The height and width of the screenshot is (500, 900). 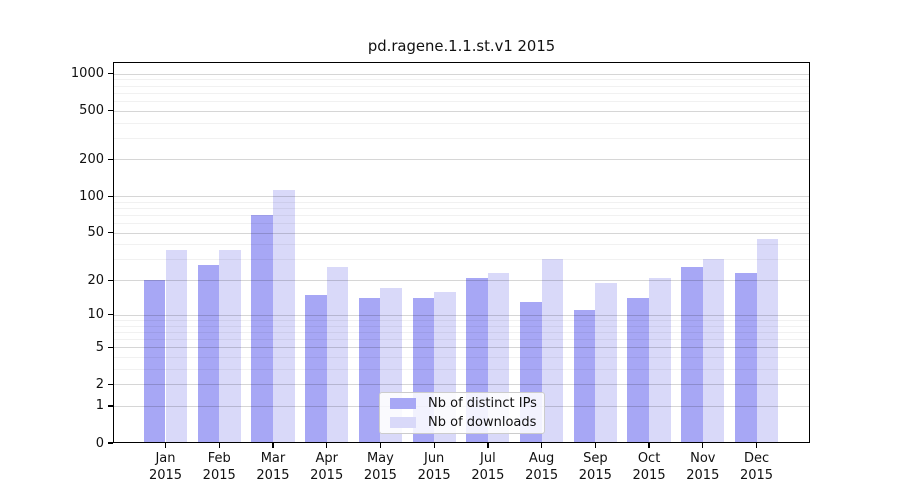 What do you see at coordinates (380, 445) in the screenshot?
I see `x-tick-mark-may` at bounding box center [380, 445].